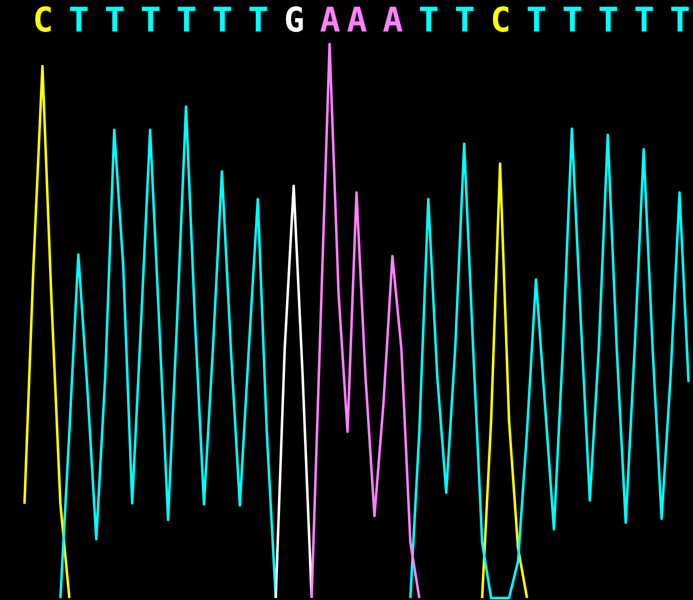  Describe the element at coordinates (294, 20) in the screenshot. I see `x-tick-label: G` at that location.